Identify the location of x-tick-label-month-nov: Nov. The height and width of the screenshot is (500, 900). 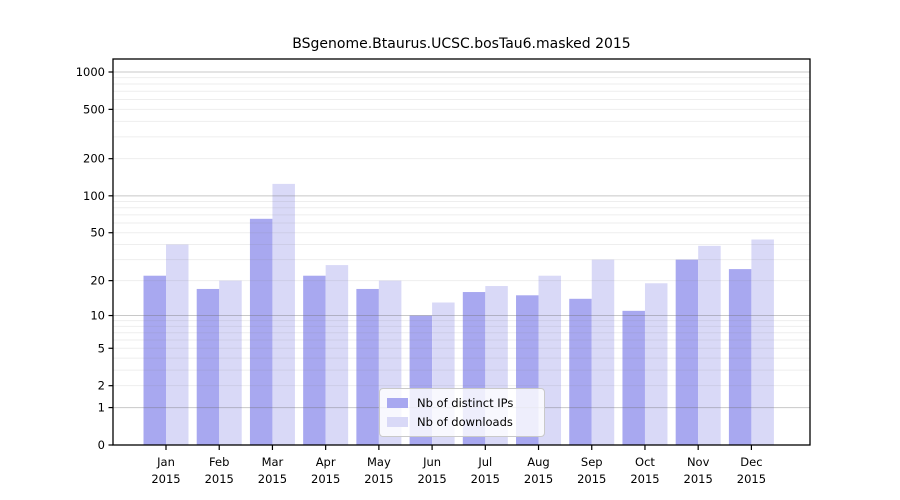
(698, 462).